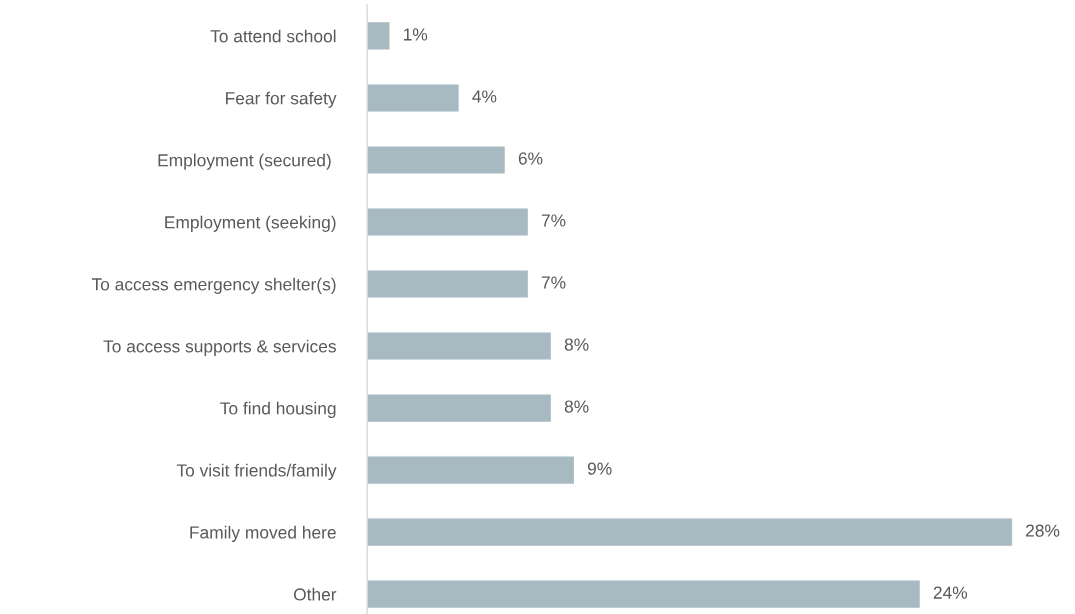  Describe the element at coordinates (213, 285) in the screenshot. I see `y-tick-label: To access emergency shelter(s)` at that location.